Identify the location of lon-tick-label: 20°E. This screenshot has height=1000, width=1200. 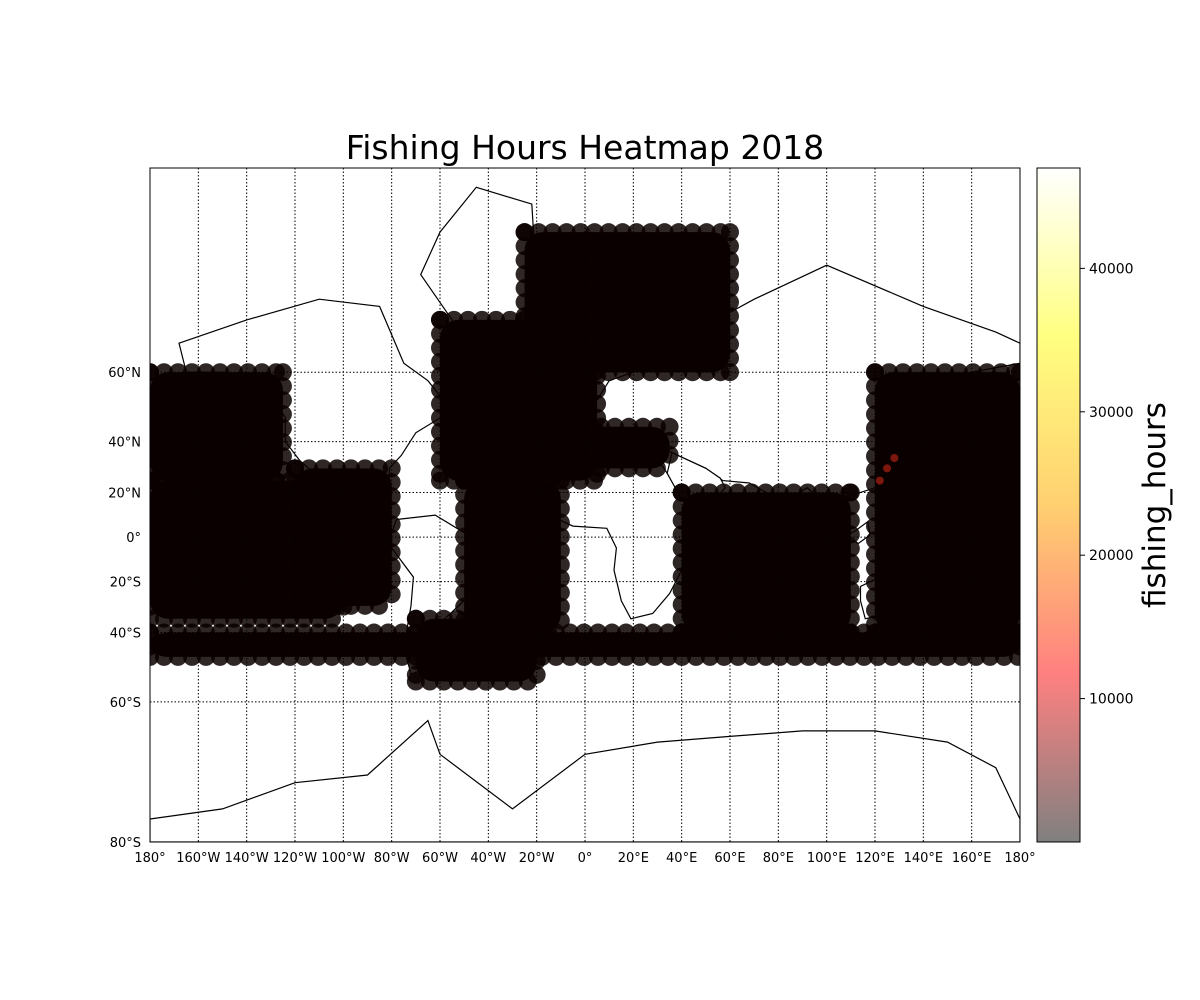
(633, 858).